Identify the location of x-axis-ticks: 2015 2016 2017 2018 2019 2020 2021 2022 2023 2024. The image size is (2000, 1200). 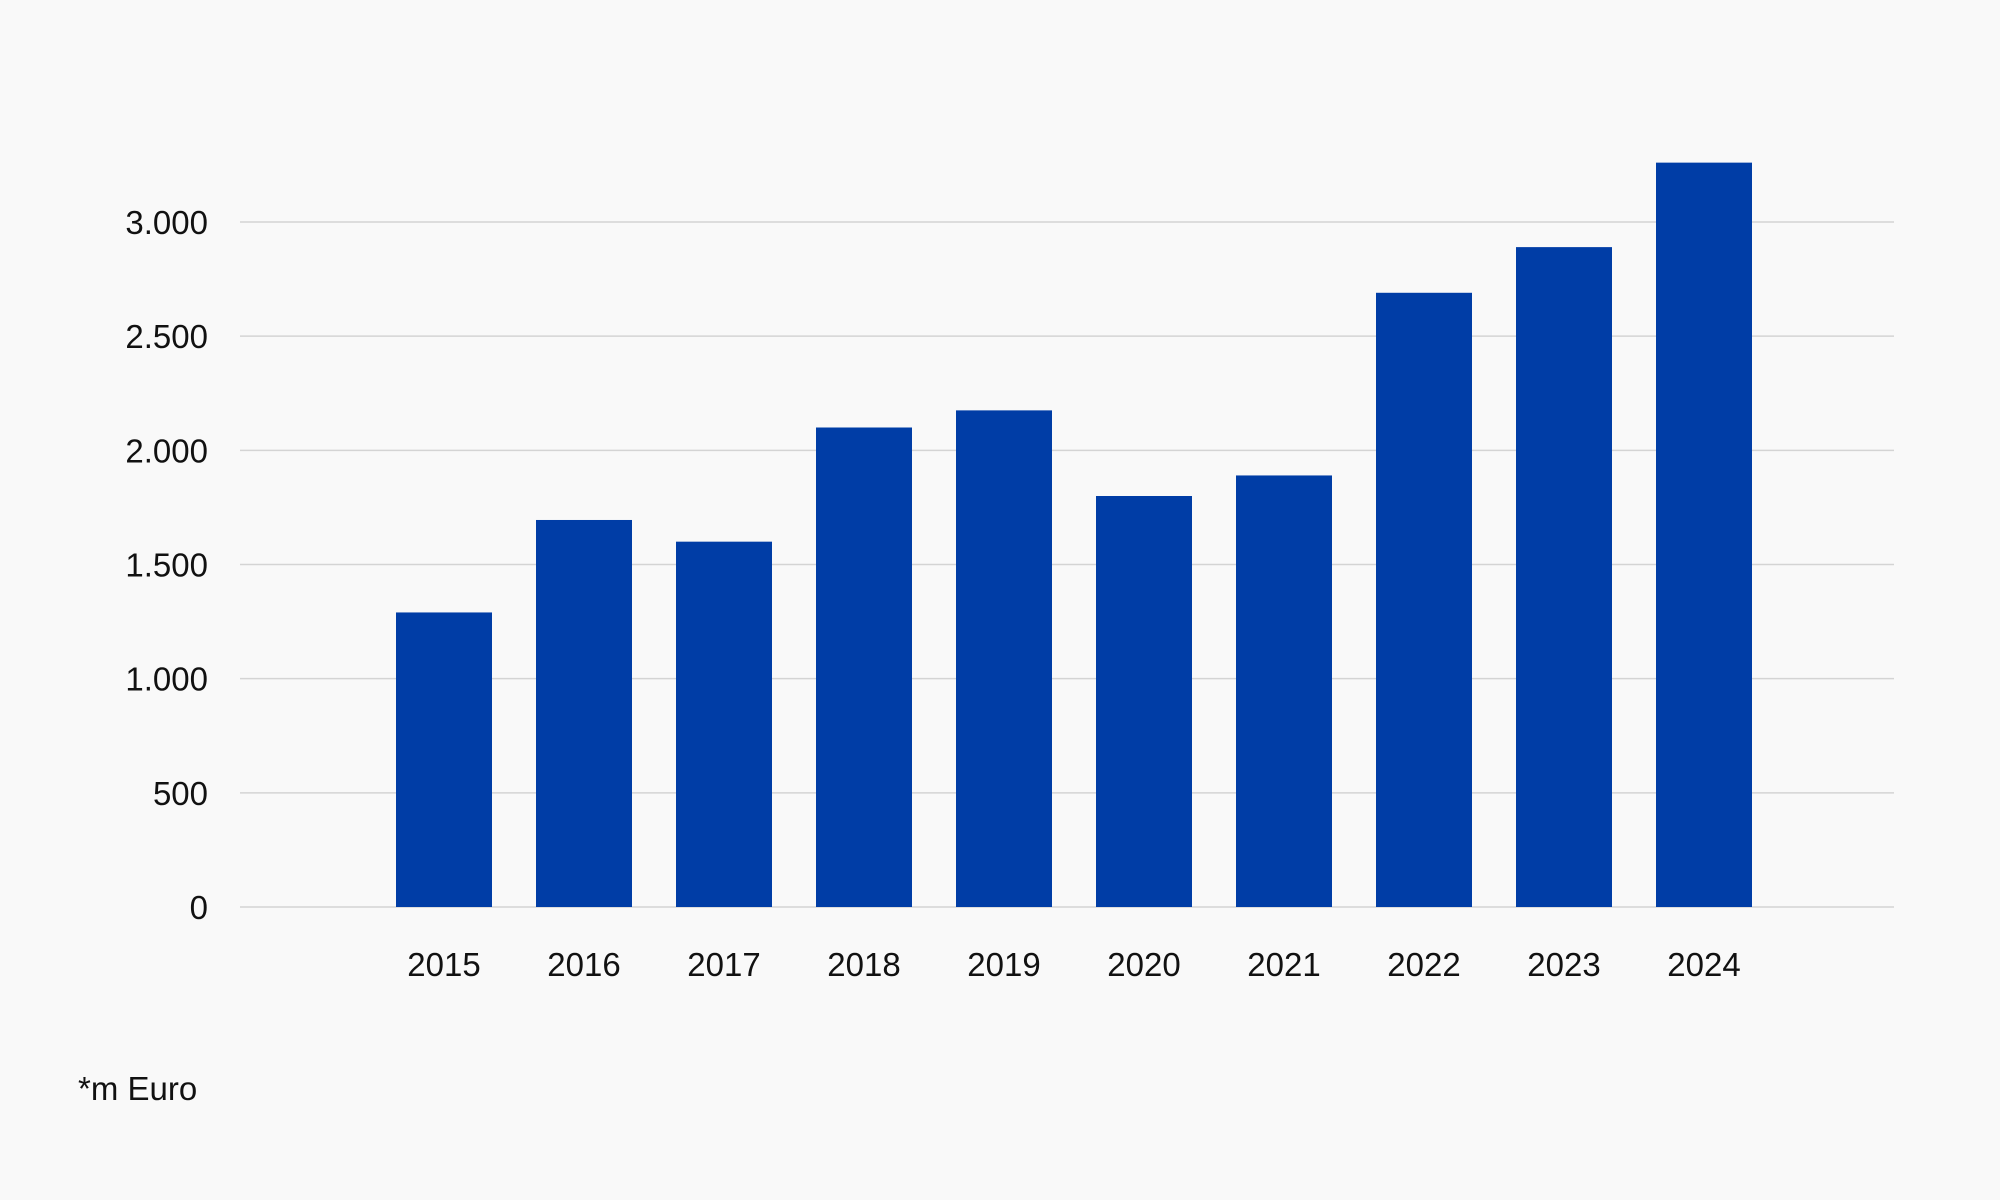
(1073, 964).